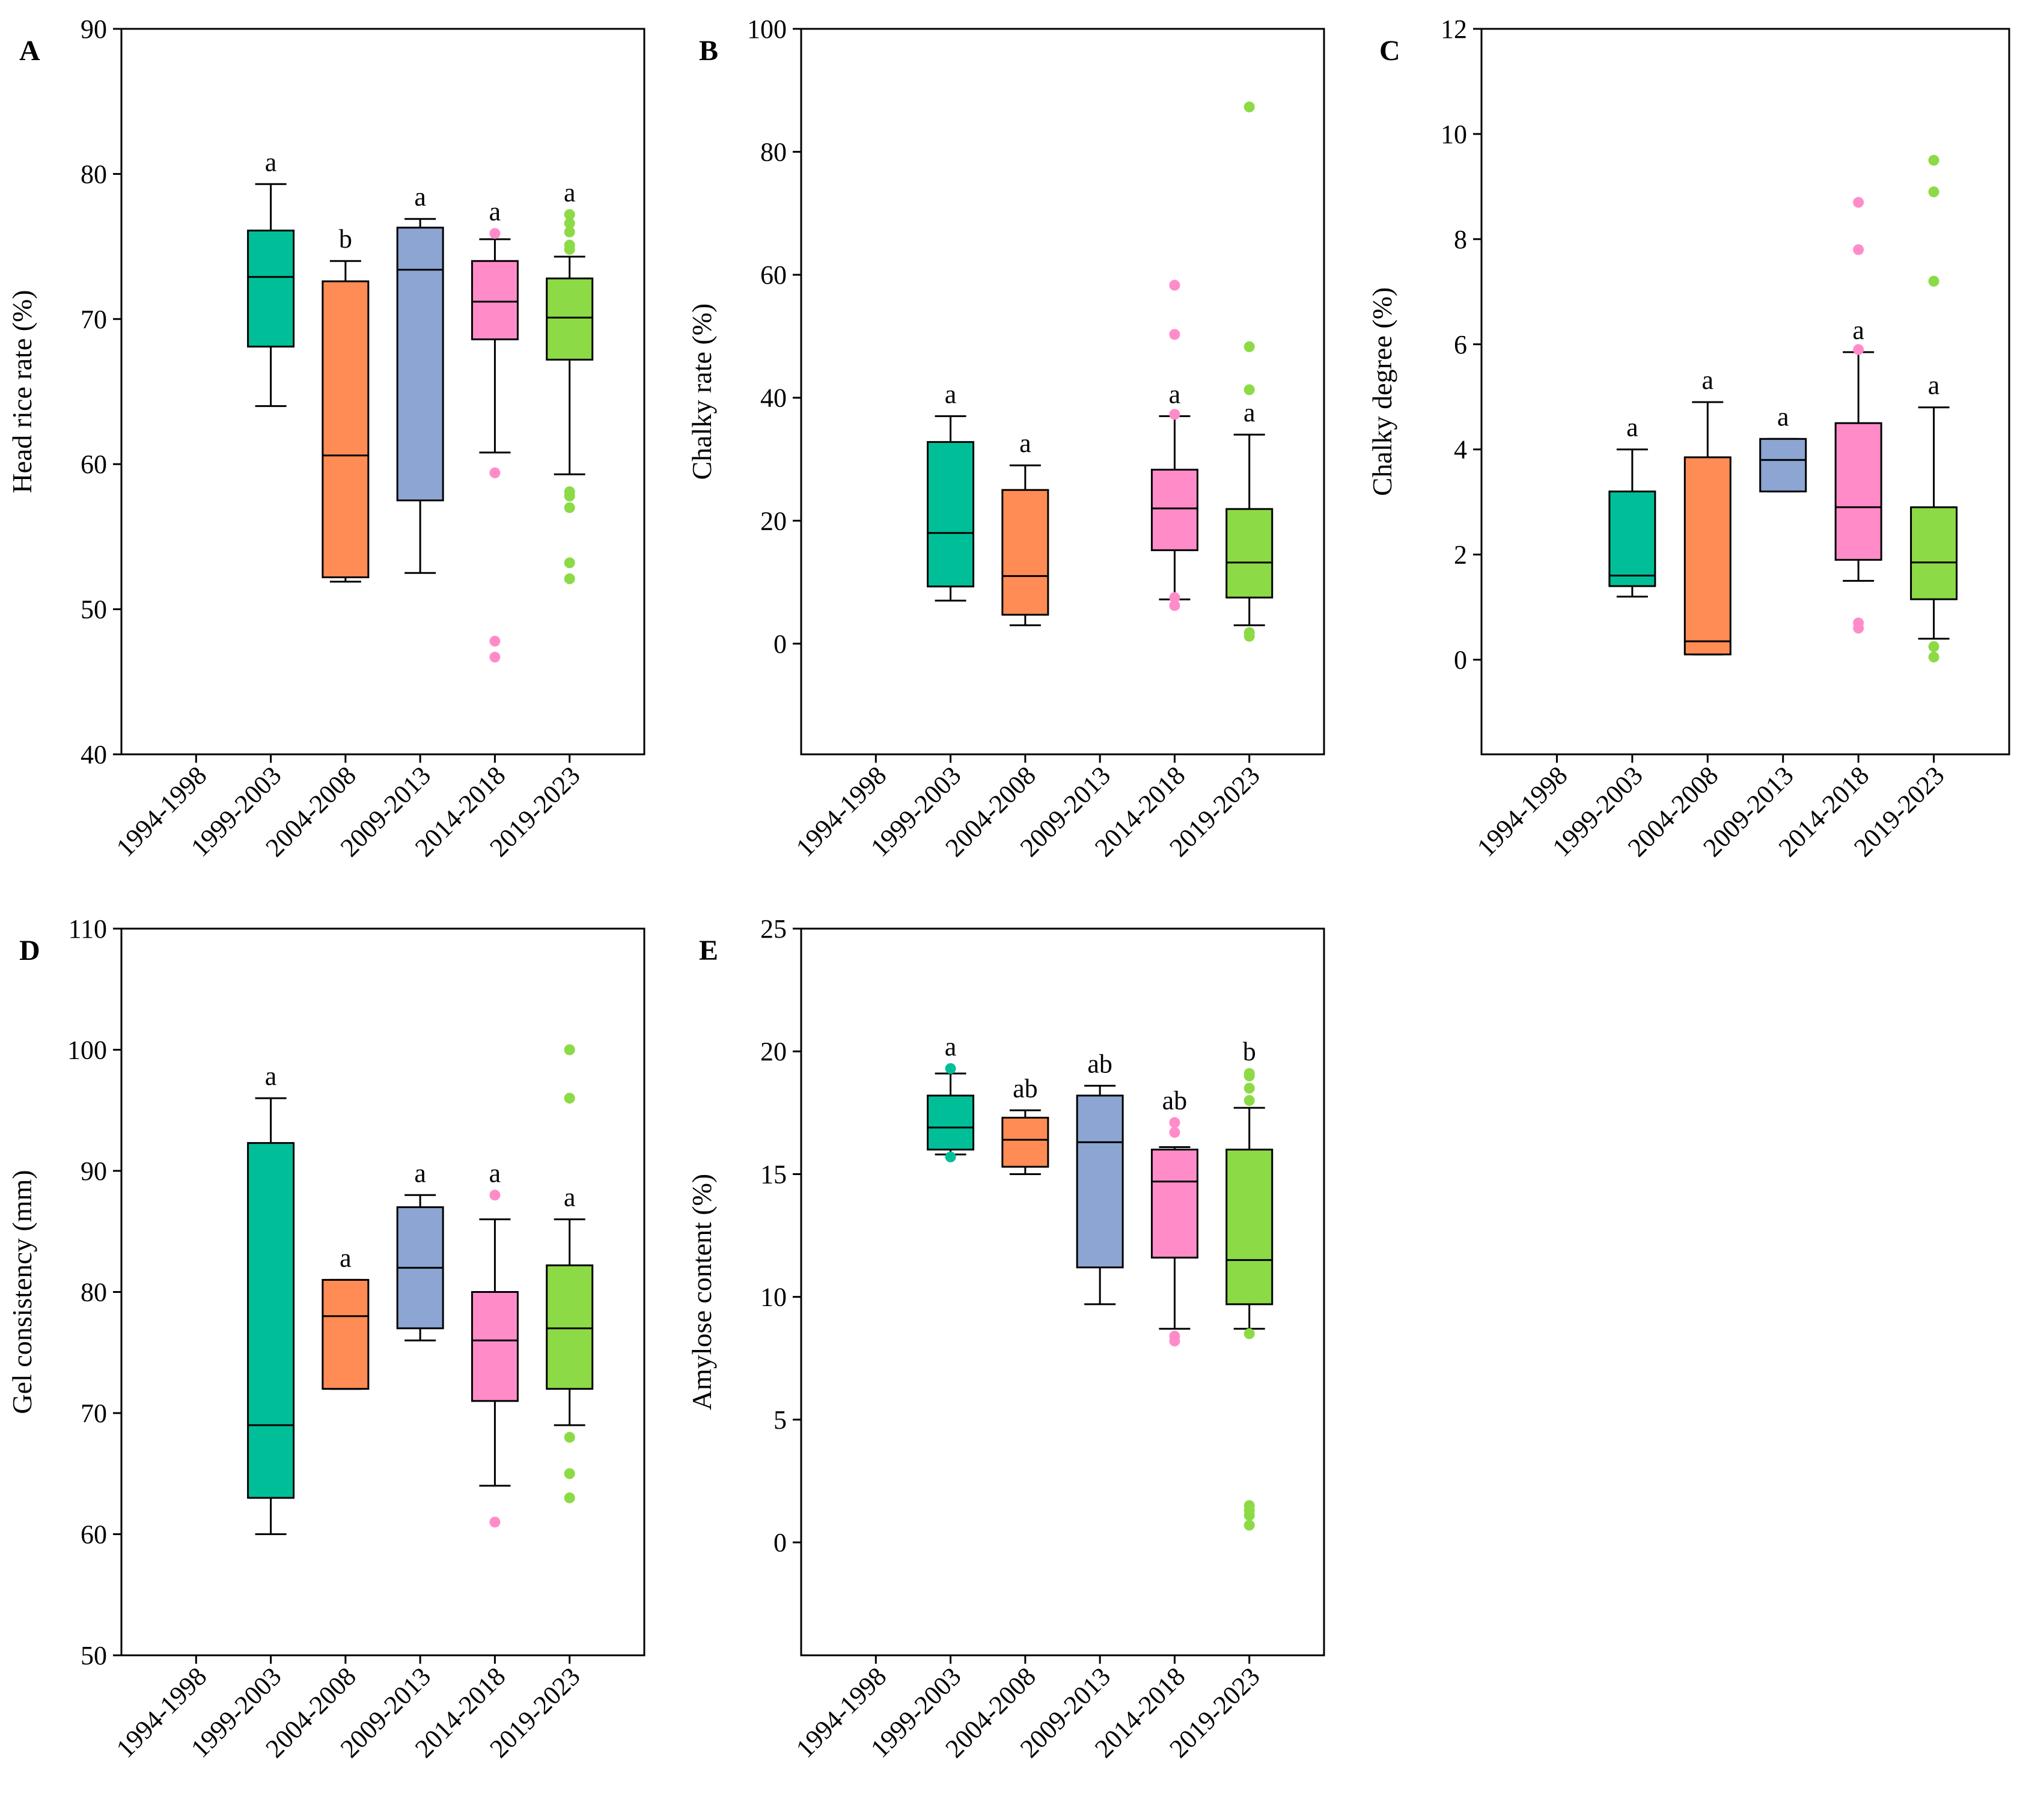 The image size is (2020, 1820). Describe the element at coordinates (1454, 29) in the screenshot. I see `y-tick-label: 12` at that location.